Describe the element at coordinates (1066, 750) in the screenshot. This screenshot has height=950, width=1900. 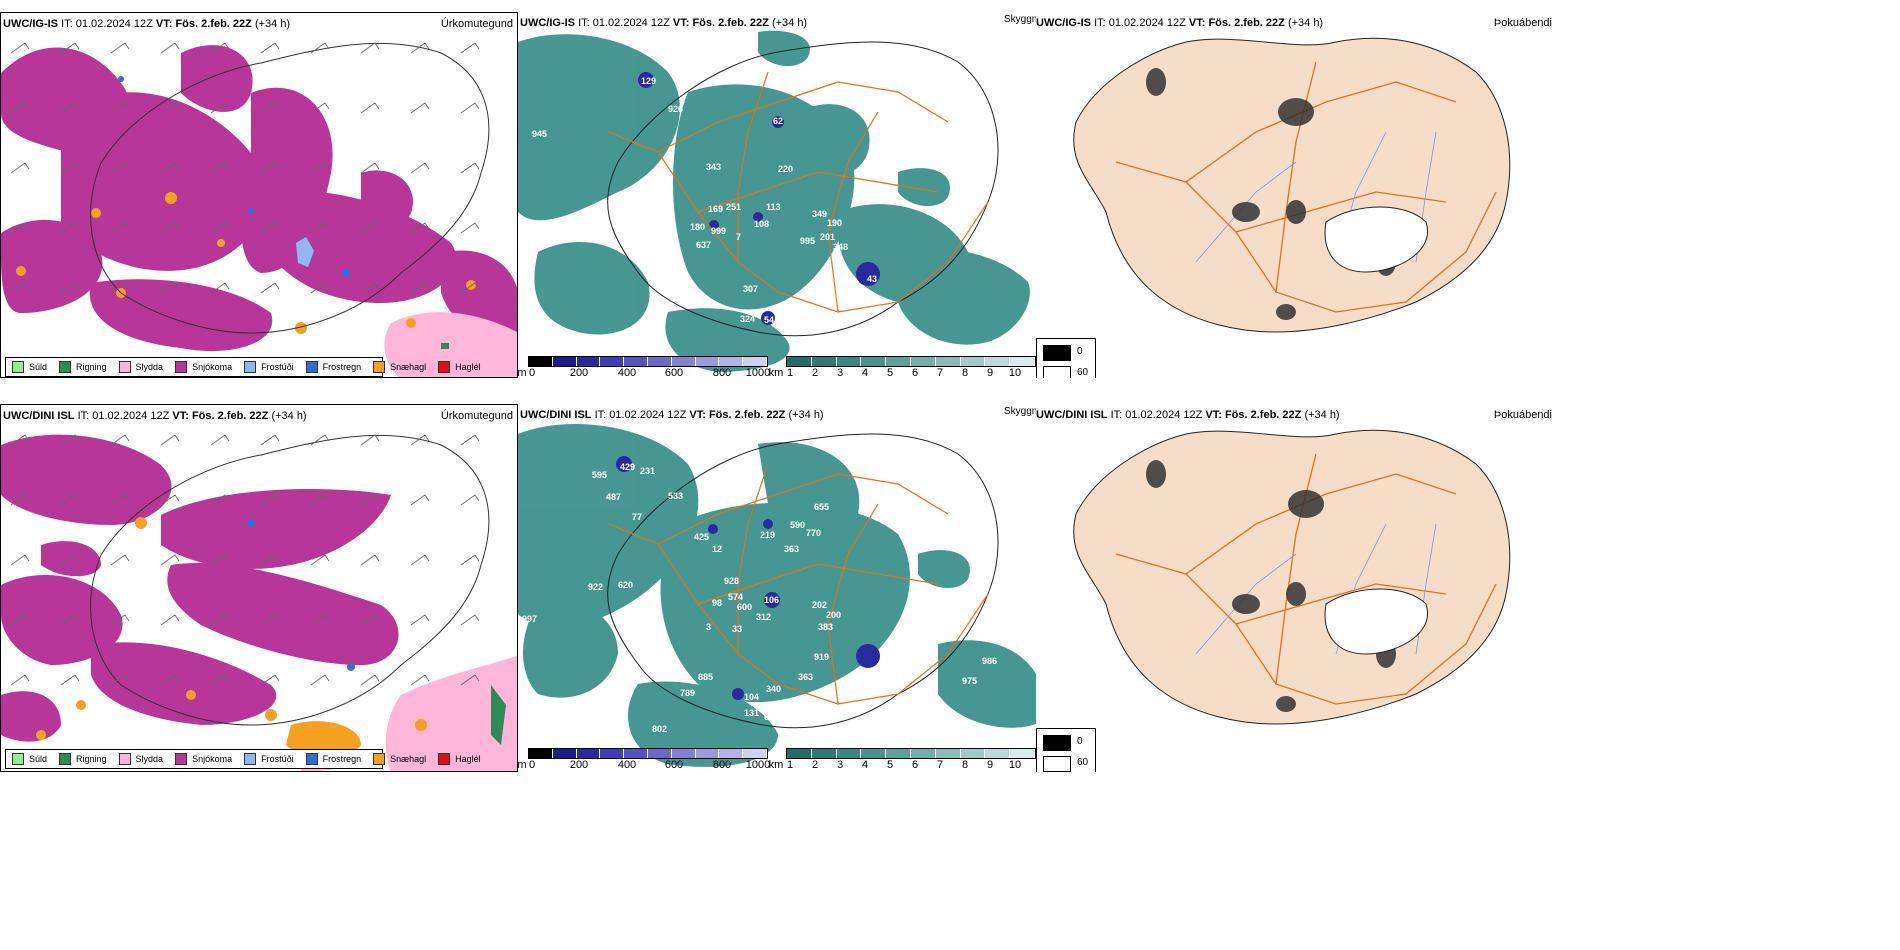
I see `cloud-legend-bottom: 0 60` at that location.